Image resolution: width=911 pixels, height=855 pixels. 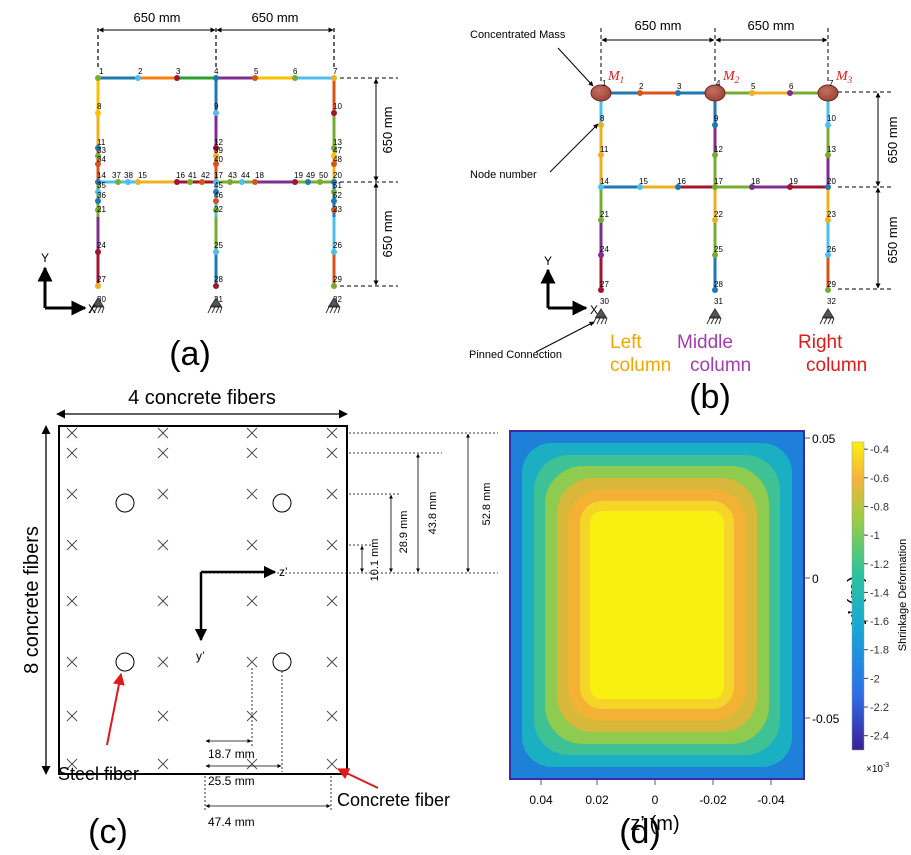 What do you see at coordinates (640, 832) in the screenshot?
I see `panel-label-d: (d)` at bounding box center [640, 832].